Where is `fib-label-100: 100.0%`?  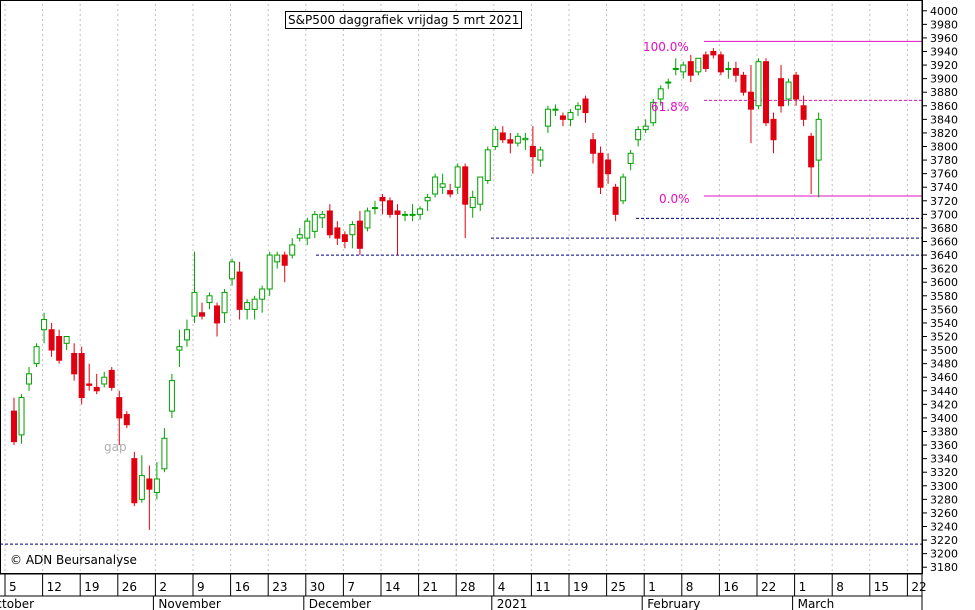 fib-label-100: 100.0% is located at coordinates (666, 47).